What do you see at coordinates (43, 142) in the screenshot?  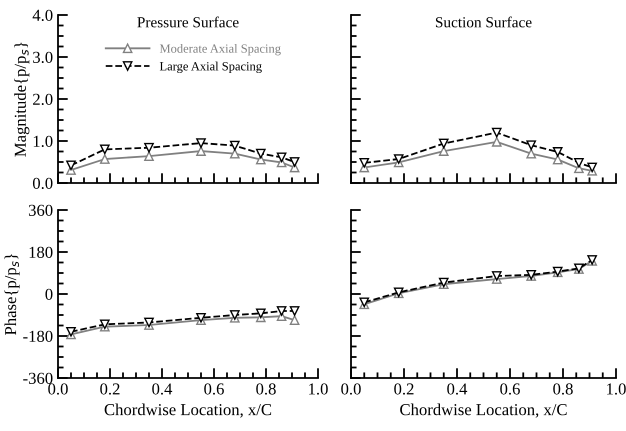 I see `y-tick-label: 1.0` at bounding box center [43, 142].